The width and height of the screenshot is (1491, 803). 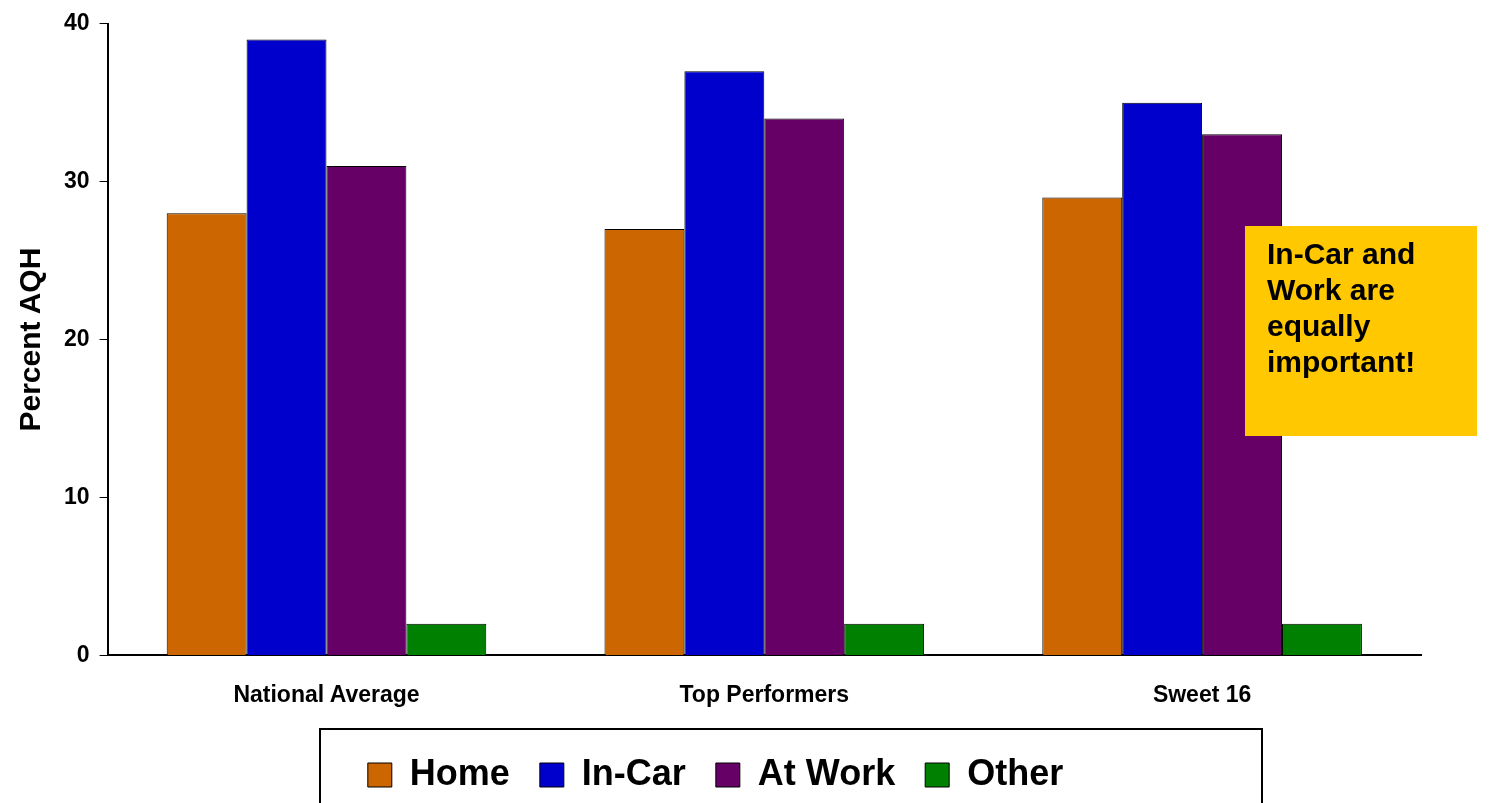 I want to click on x-tick-label: National Average, so click(x=326, y=693).